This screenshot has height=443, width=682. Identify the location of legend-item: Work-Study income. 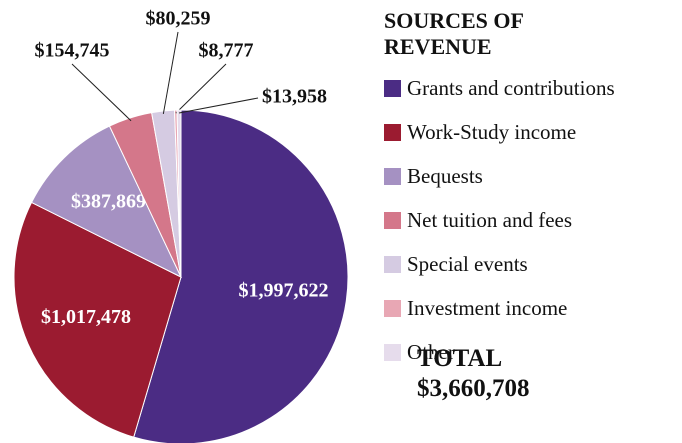
(533, 132).